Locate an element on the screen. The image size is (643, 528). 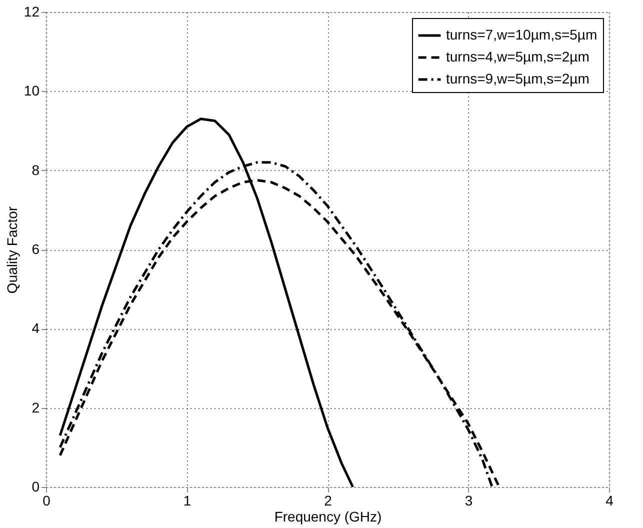
y-tick-label: 4 is located at coordinates (36, 328).